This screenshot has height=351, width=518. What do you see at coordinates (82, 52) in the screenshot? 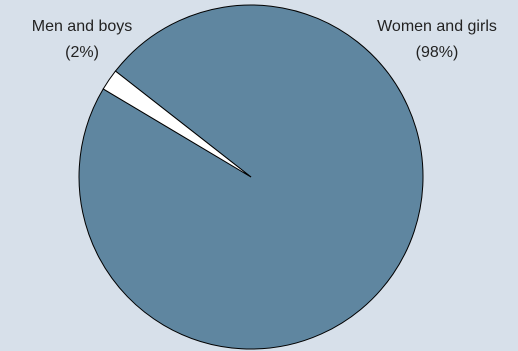
I see `value-men-and-boys: (2%)` at bounding box center [82, 52].